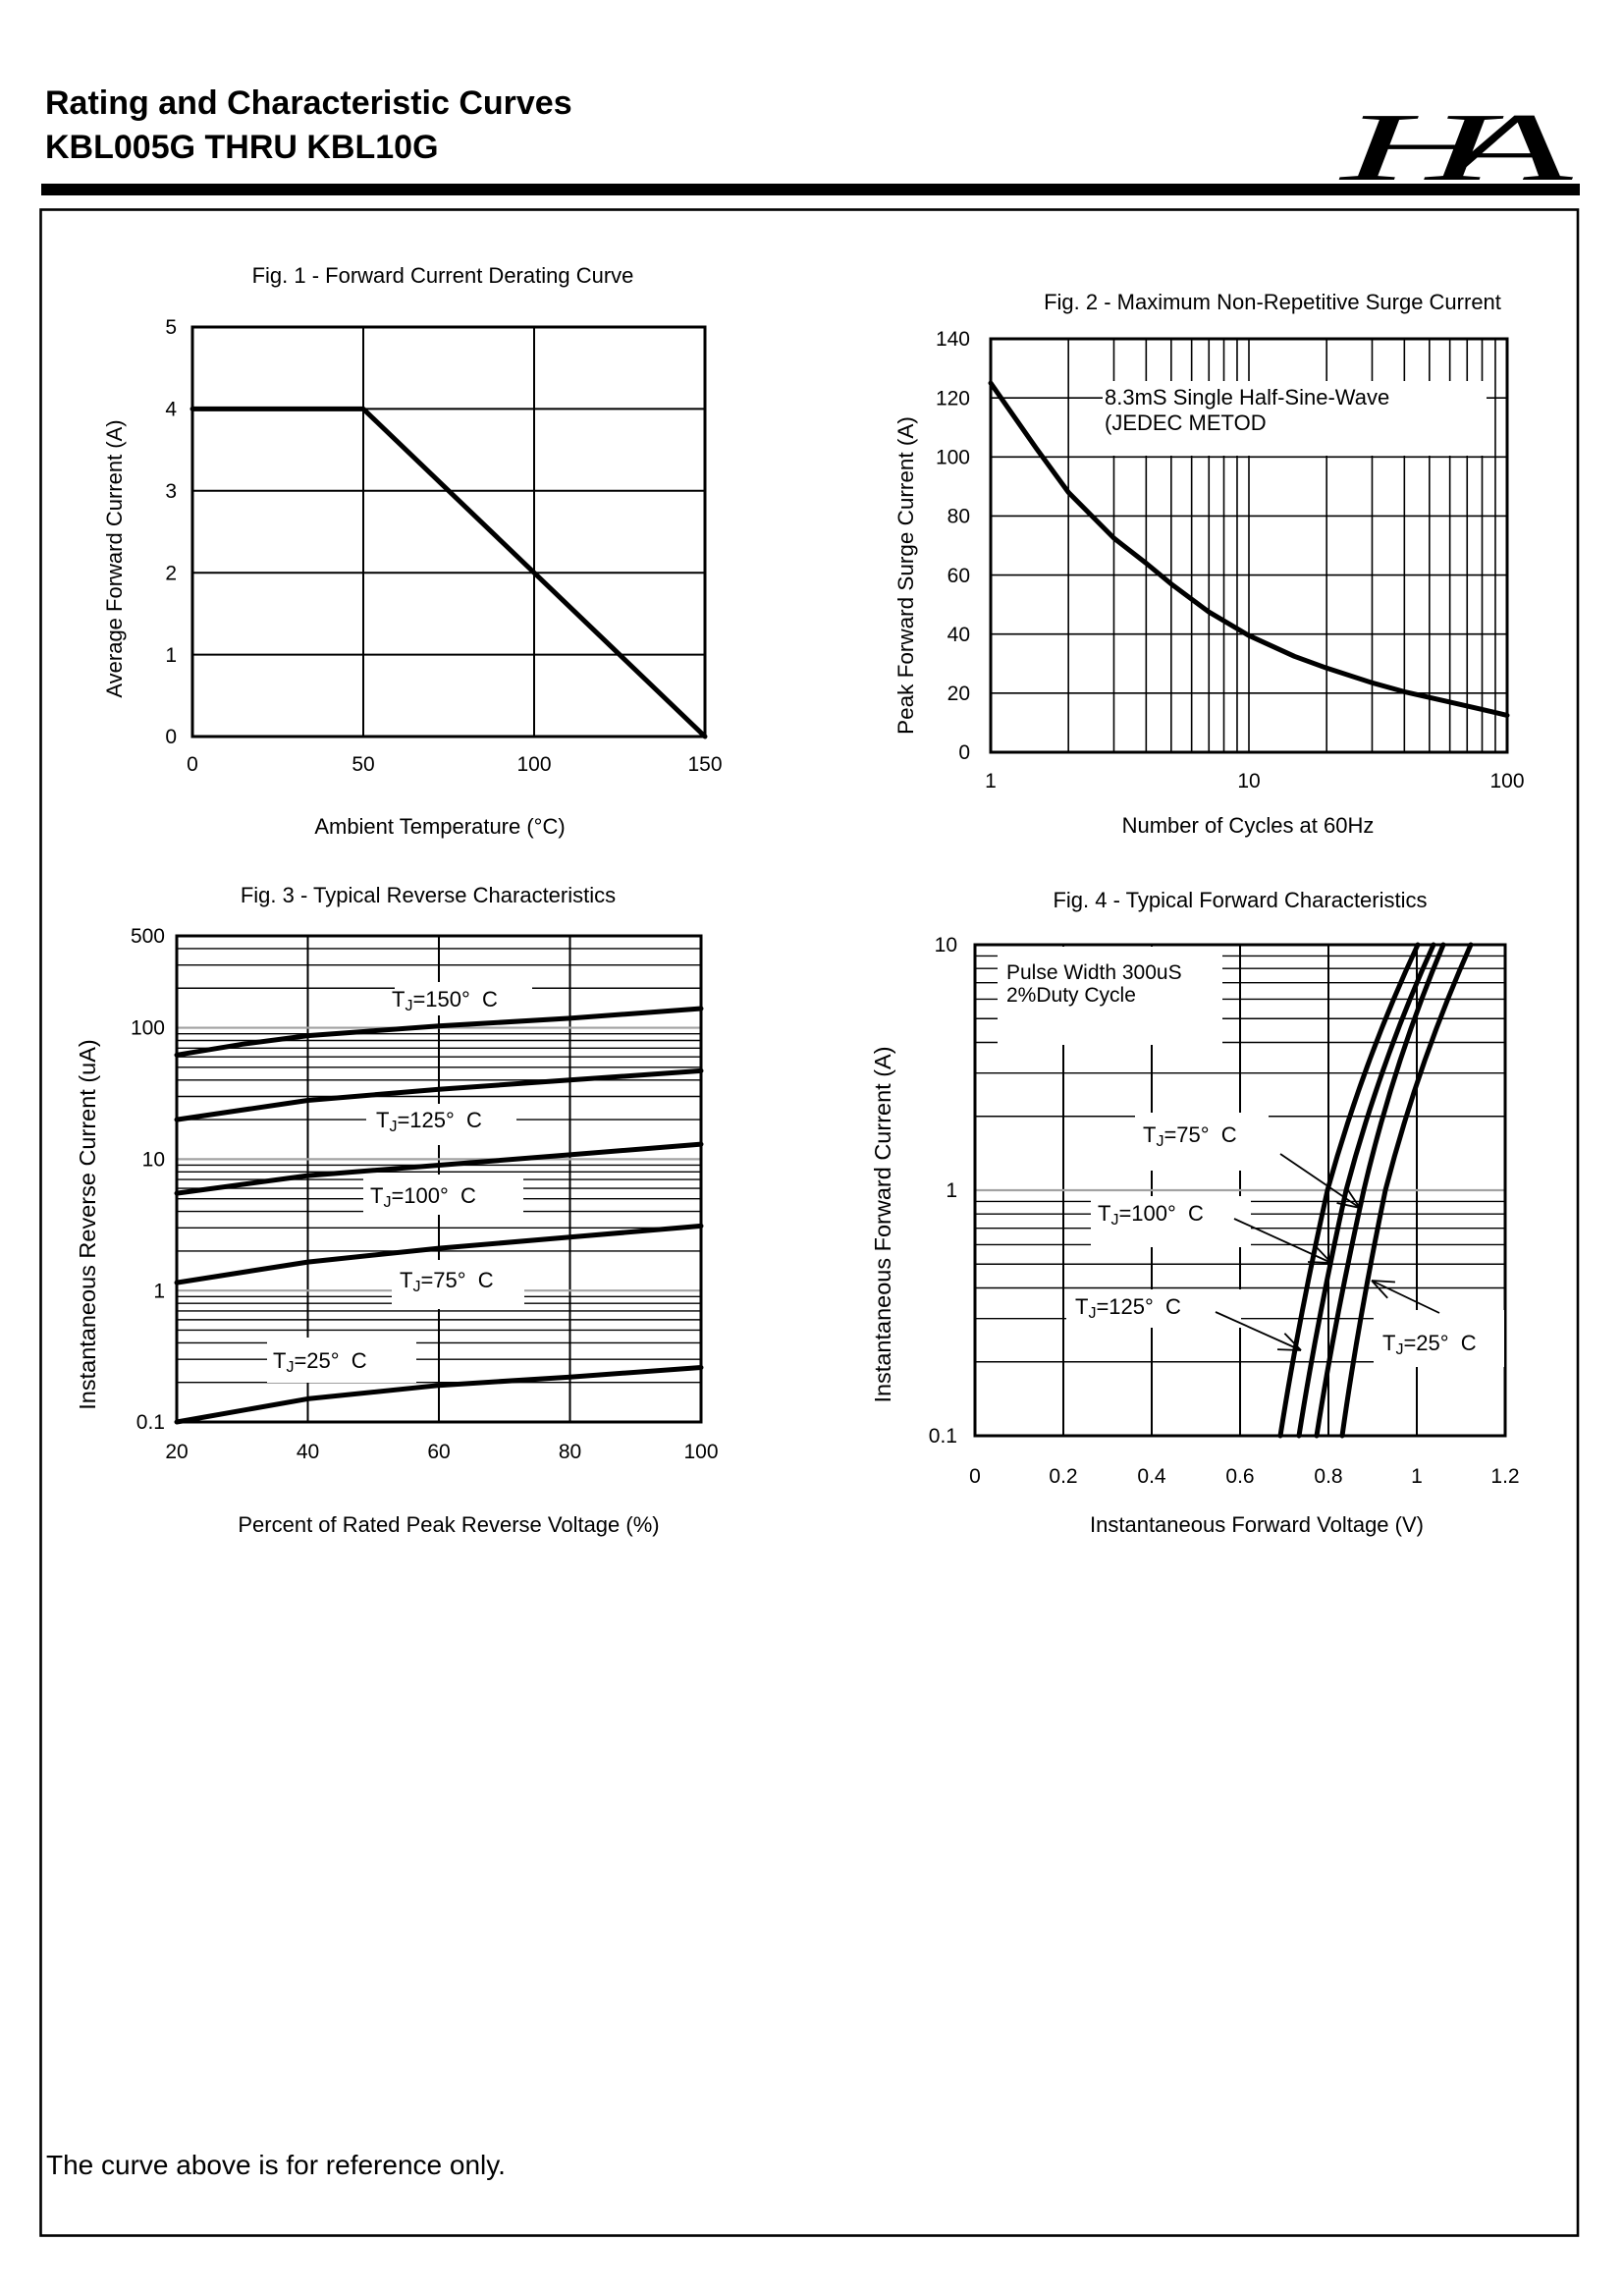  Describe the element at coordinates (953, 398) in the screenshot. I see `svg-text: 120` at that location.